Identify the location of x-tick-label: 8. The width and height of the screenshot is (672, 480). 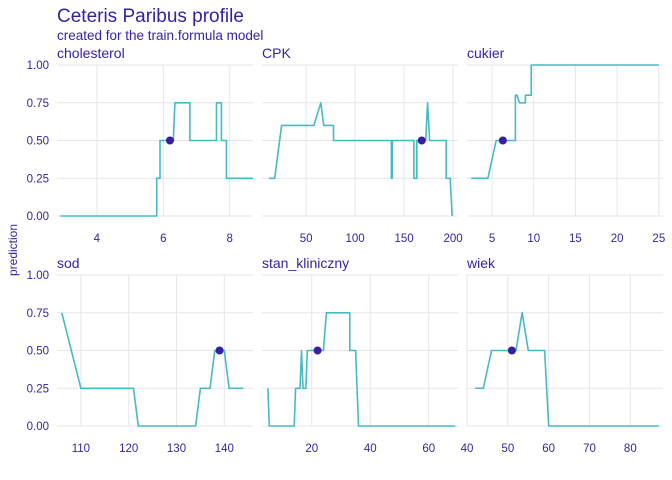
(230, 239).